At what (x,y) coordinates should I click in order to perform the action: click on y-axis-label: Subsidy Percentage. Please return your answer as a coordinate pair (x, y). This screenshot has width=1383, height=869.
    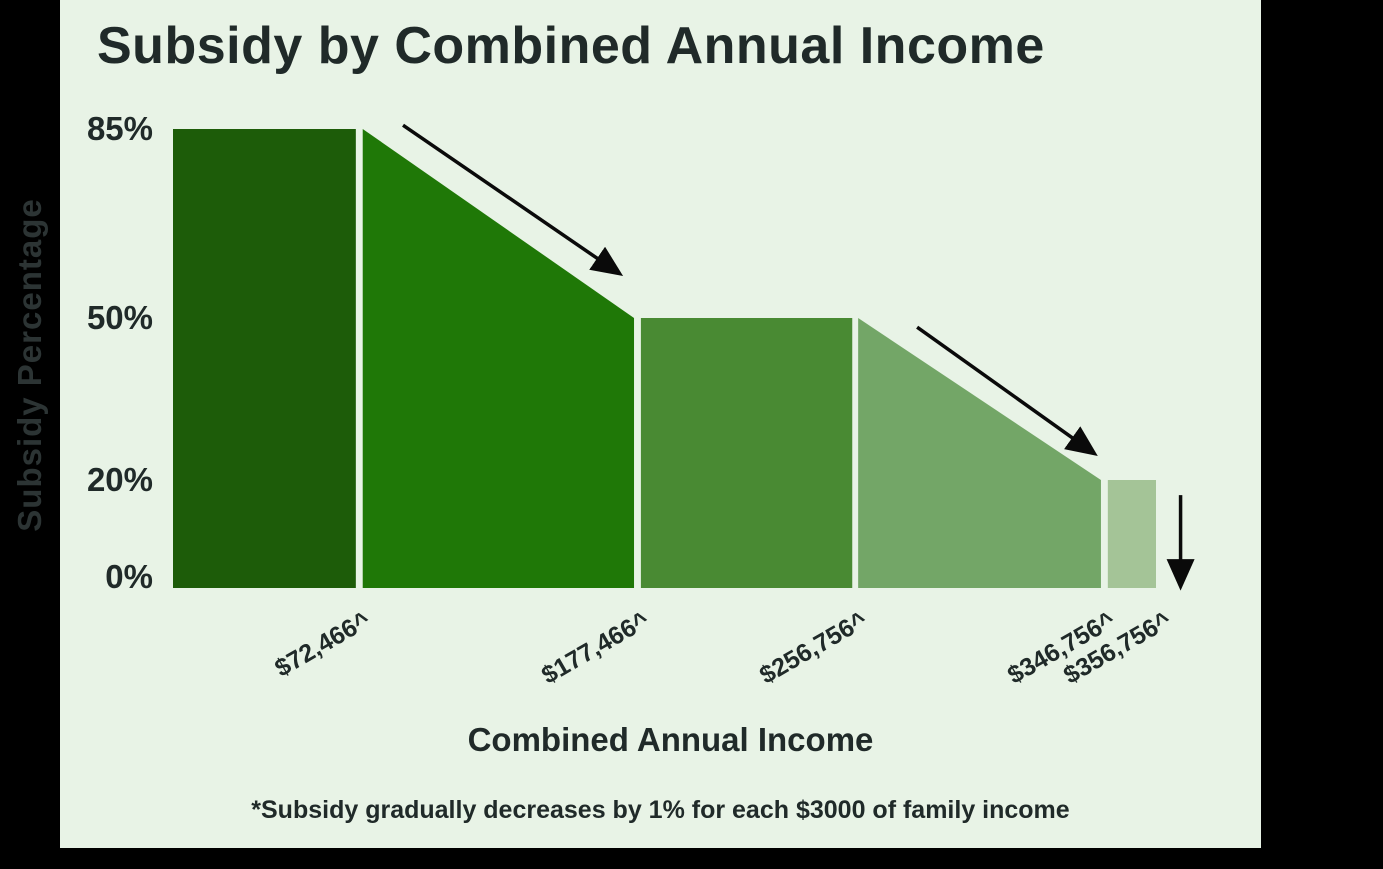
    Looking at the image, I should click on (29, 365).